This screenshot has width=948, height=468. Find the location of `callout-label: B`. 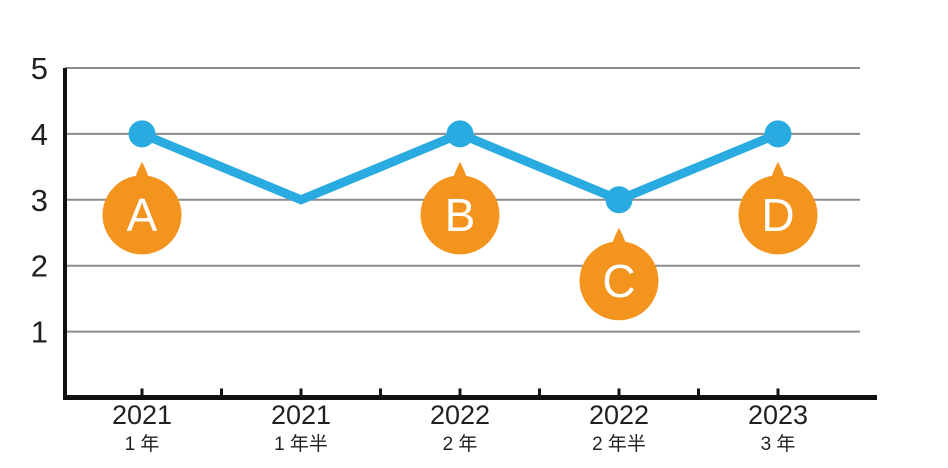

callout-label: B is located at coordinates (460, 215).